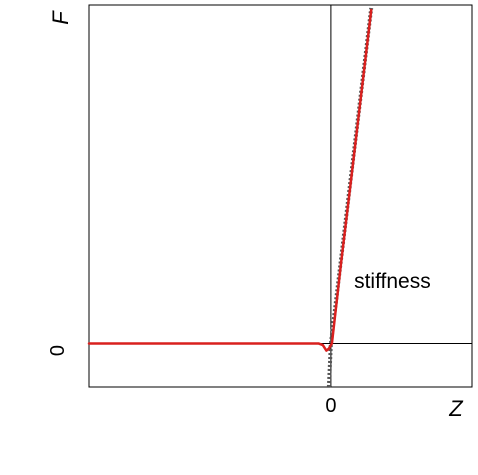 This screenshot has height=475, width=478. Describe the element at coordinates (58, 350) in the screenshot. I see `y-tick-label: 0` at that location.